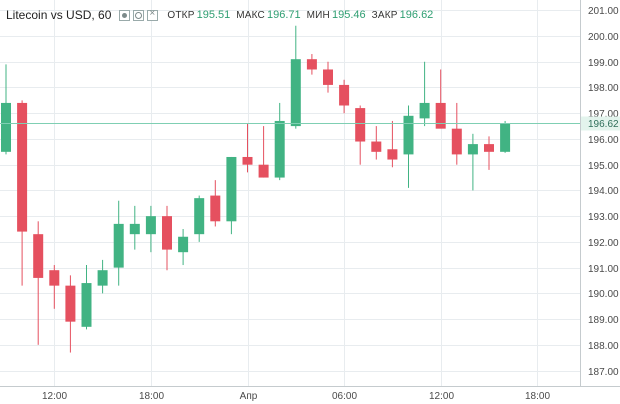  Describe the element at coordinates (603, 372) in the screenshot. I see `price-tick-label: 187.00` at that location.